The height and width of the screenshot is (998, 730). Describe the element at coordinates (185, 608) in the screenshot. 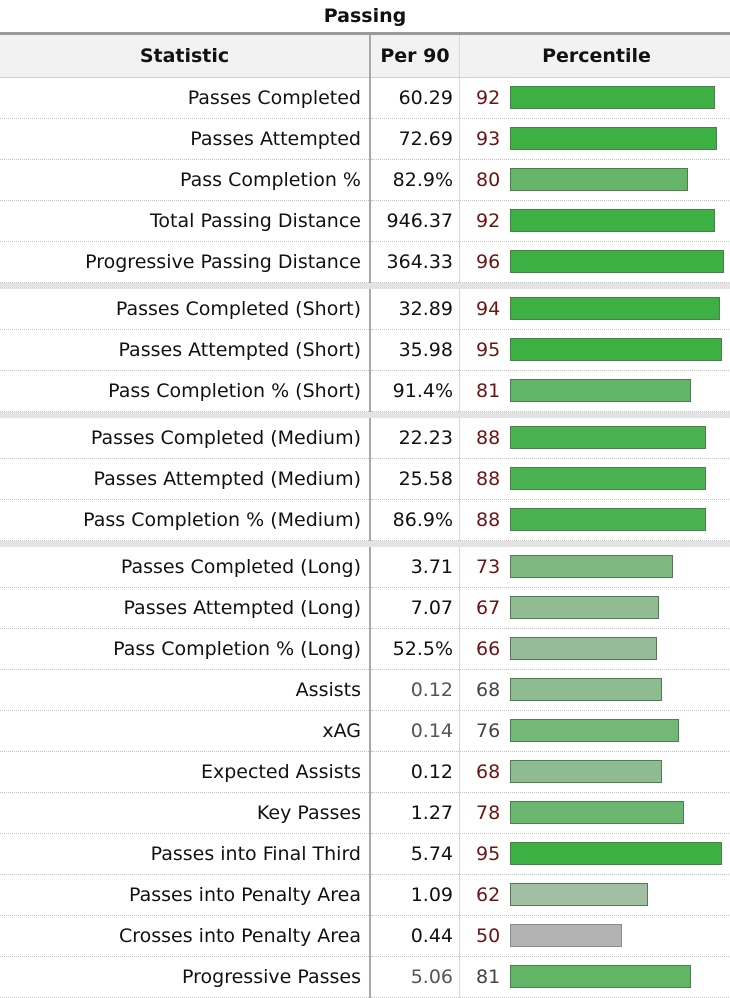

I see `statistic-cell: Passes Attempted (Long)` at that location.